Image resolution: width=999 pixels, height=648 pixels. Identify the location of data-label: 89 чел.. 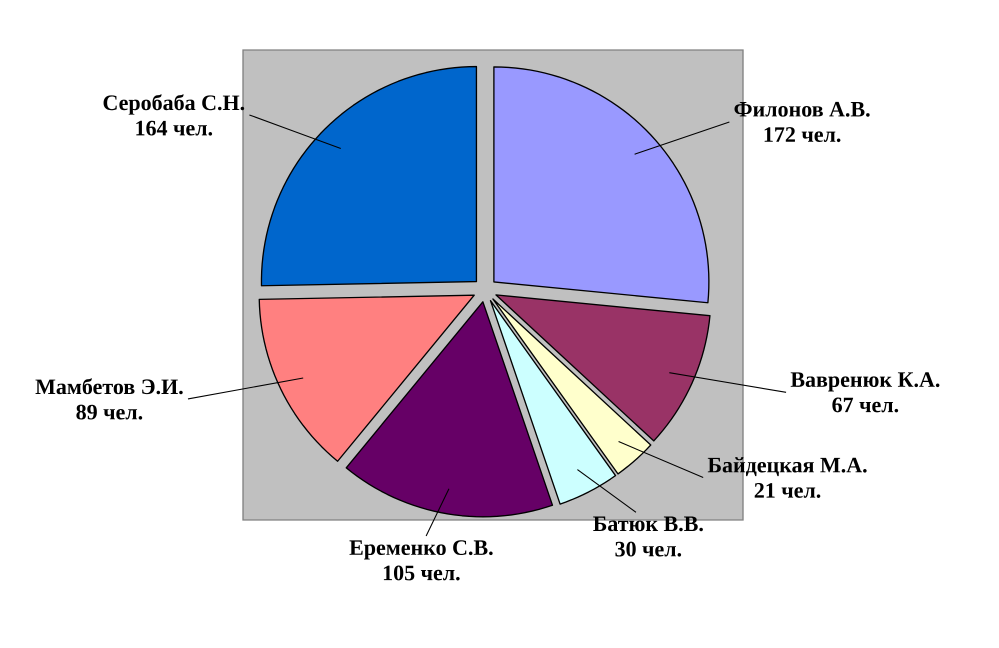
(109, 412).